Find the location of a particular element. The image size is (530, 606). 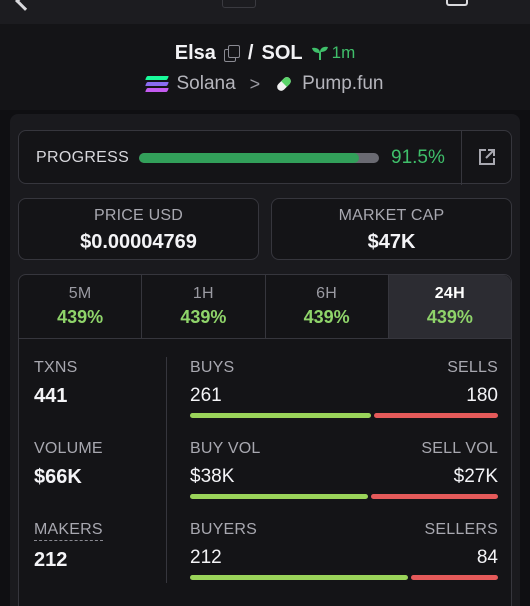

progress-label: PROGRESS is located at coordinates (83, 157).